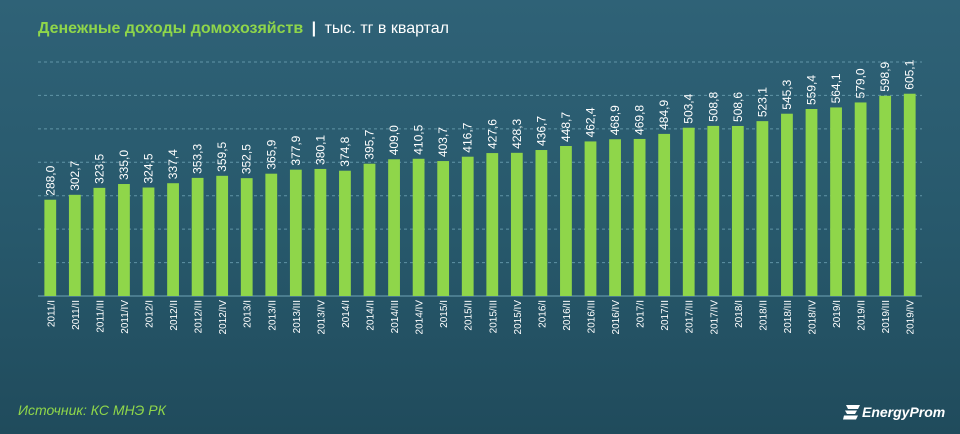 Image resolution: width=960 pixels, height=434 pixels. What do you see at coordinates (99, 169) in the screenshot?
I see `data-label: 323,5` at bounding box center [99, 169].